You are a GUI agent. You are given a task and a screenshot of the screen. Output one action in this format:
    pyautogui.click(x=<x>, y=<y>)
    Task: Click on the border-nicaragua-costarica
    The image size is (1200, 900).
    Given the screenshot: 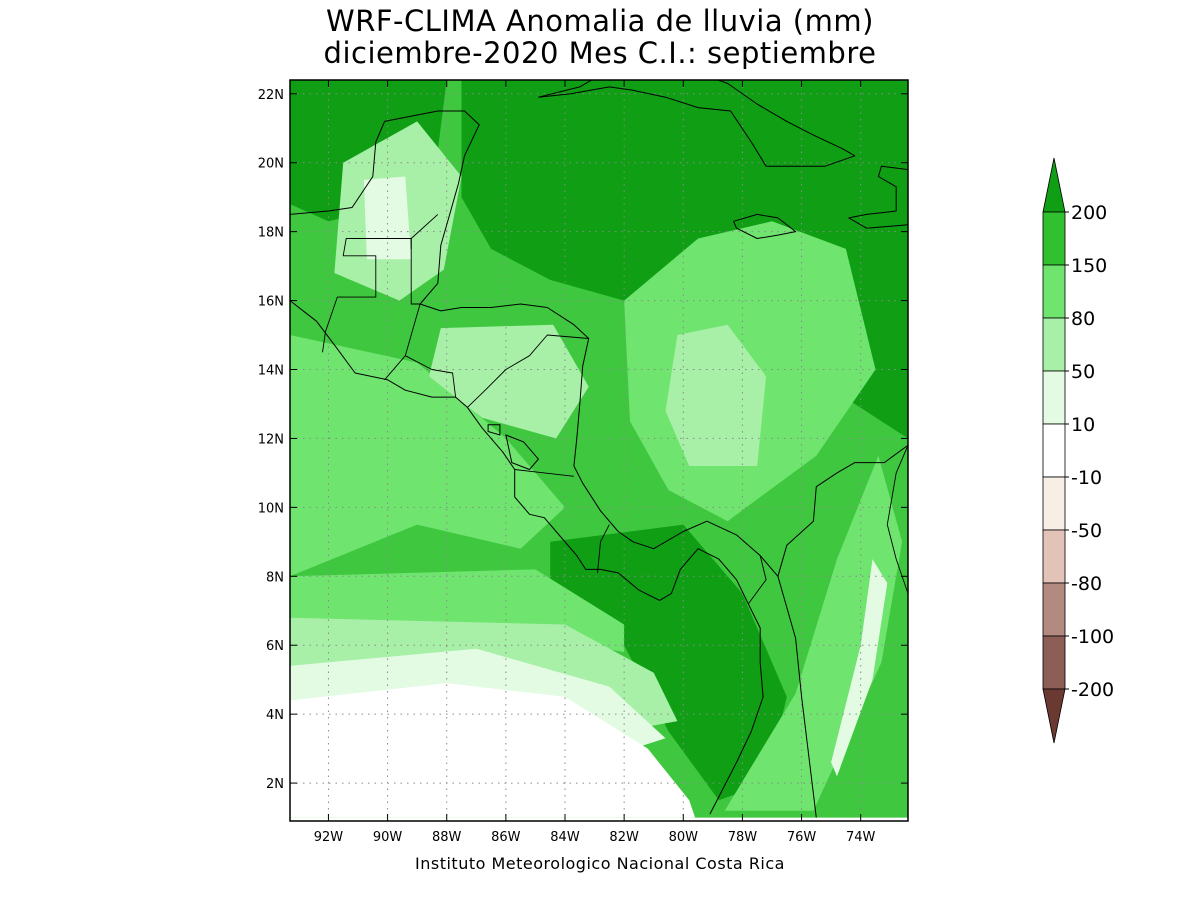 What is the action you would take?
    pyautogui.click(x=544, y=473)
    